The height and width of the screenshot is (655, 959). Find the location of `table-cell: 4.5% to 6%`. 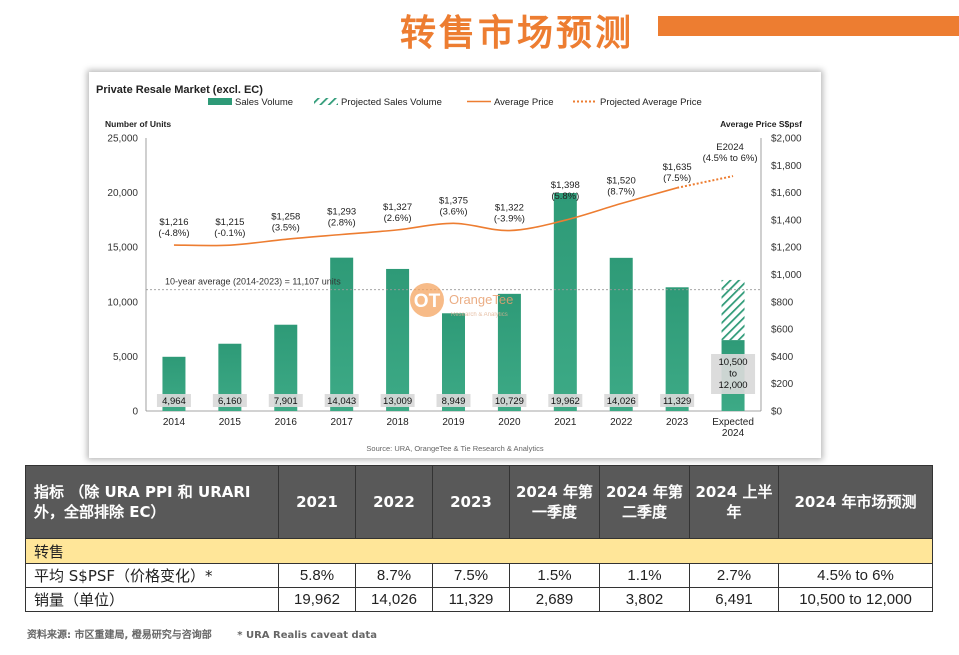

table-cell: 4.5% to 6% is located at coordinates (855, 575).